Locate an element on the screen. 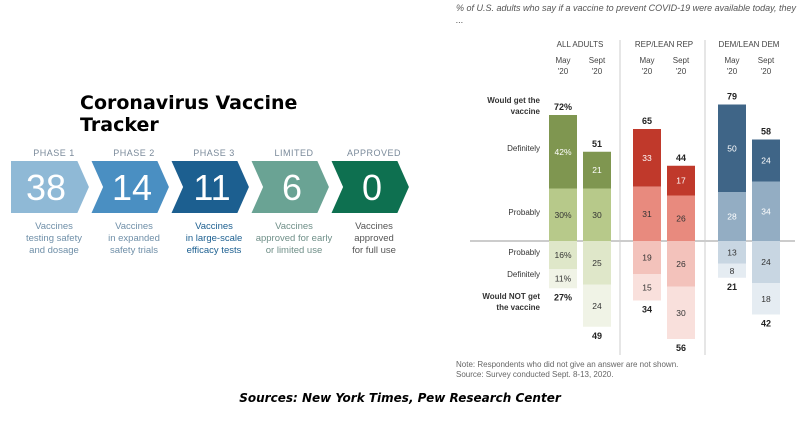  segment-label: 17 is located at coordinates (681, 181).